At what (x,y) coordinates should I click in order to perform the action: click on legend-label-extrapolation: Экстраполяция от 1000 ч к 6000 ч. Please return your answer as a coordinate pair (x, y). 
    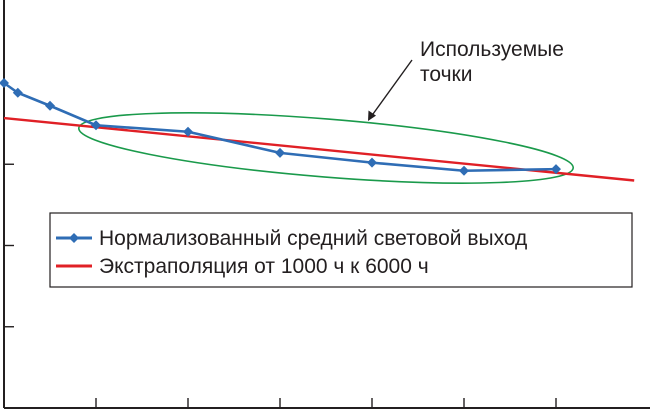
    Looking at the image, I should click on (264, 266).